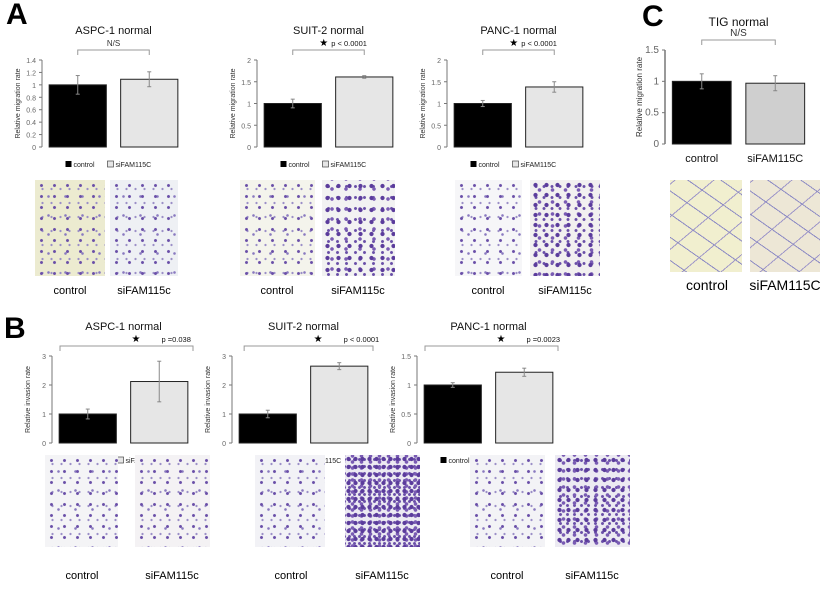 This screenshot has height=592, width=822. I want to click on micrograph-suit2-control, so click(277, 228).